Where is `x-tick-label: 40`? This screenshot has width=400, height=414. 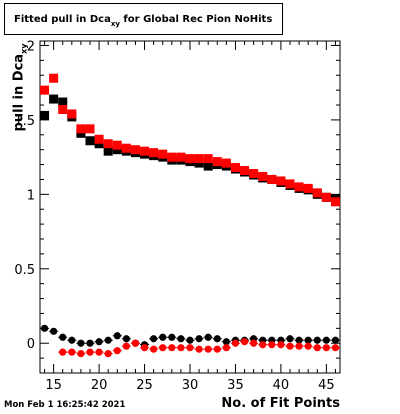
x-tick-label: 40 is located at coordinates (281, 385).